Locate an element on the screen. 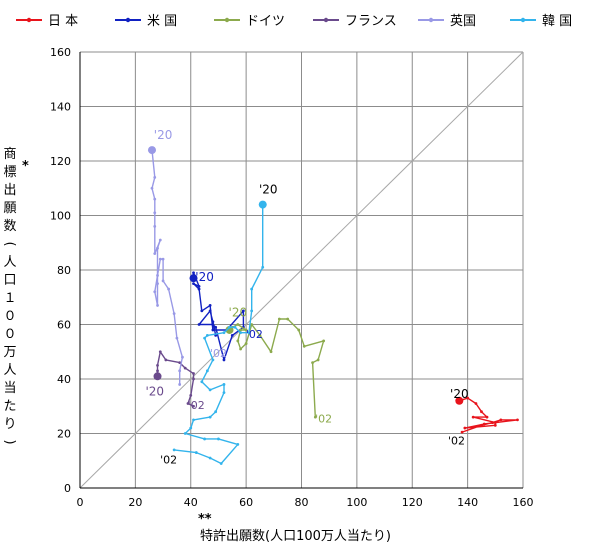 This screenshot has width=600, height=554. y-axis-title-char: 数 is located at coordinates (9, 226).